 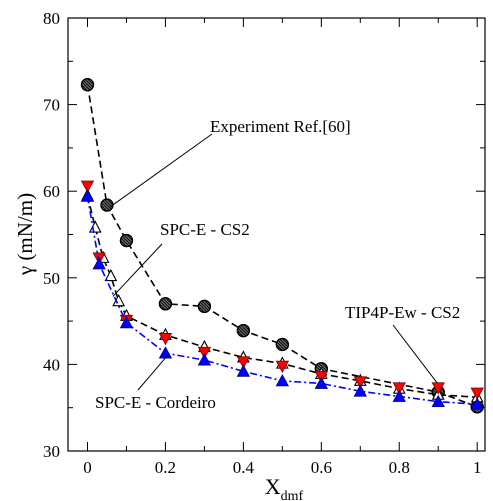 I want to click on x-tick-label: 1, so click(x=477, y=467).